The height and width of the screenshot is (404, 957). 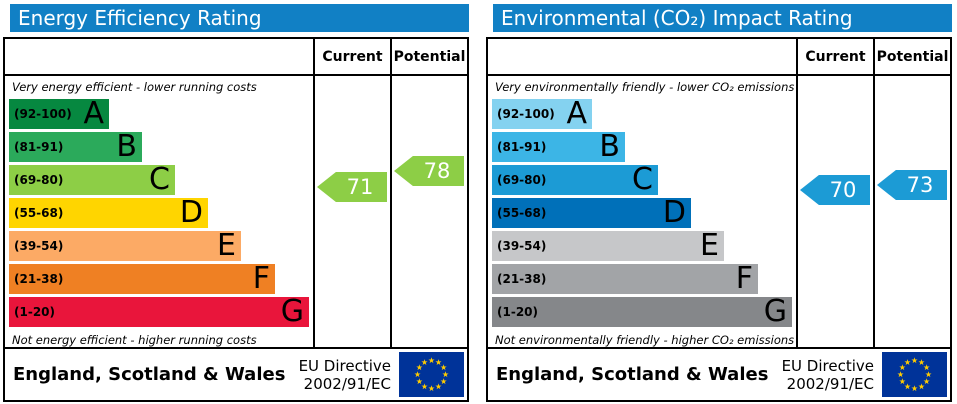 I want to click on energy-chart-title: Energy Efficiency Rating, so click(x=239, y=18).